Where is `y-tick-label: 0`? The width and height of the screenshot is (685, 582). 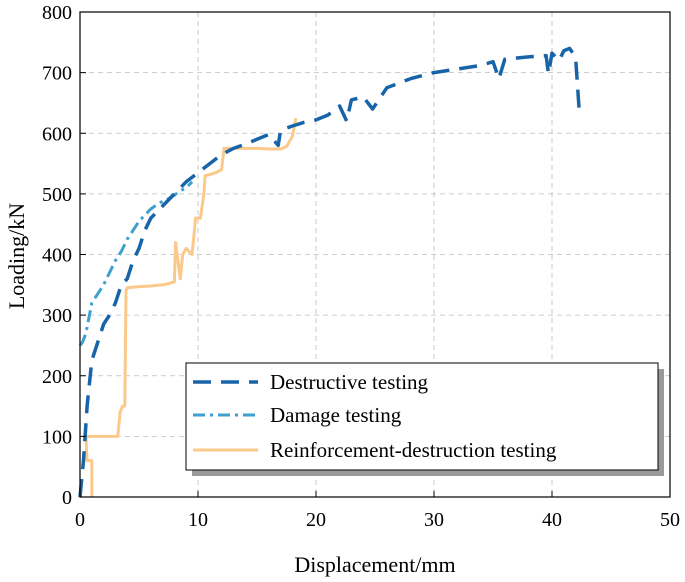
y-tick-label: 0 is located at coordinates (67, 498).